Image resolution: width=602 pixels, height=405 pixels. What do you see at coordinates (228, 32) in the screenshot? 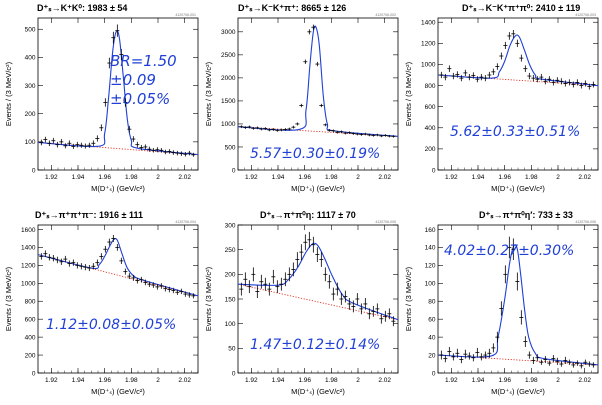
I see `y-tick-label: 3000` at bounding box center [228, 32].